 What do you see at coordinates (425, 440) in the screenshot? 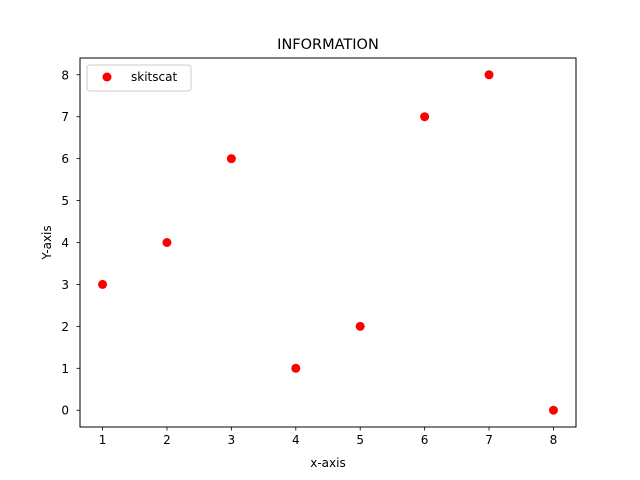
I see `x-tick-label: 6` at bounding box center [425, 440].